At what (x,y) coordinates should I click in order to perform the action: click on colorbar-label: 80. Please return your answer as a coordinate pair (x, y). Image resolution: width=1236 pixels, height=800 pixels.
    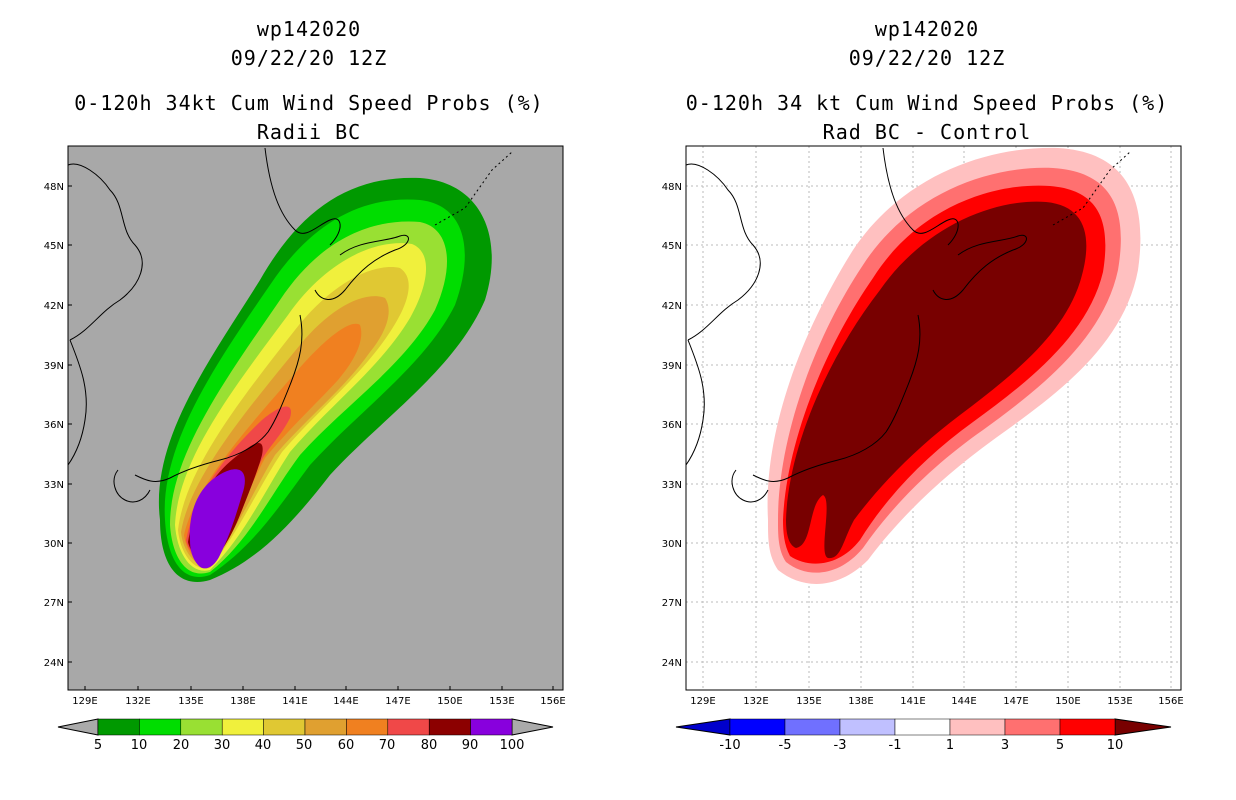
    Looking at the image, I should click on (429, 745).